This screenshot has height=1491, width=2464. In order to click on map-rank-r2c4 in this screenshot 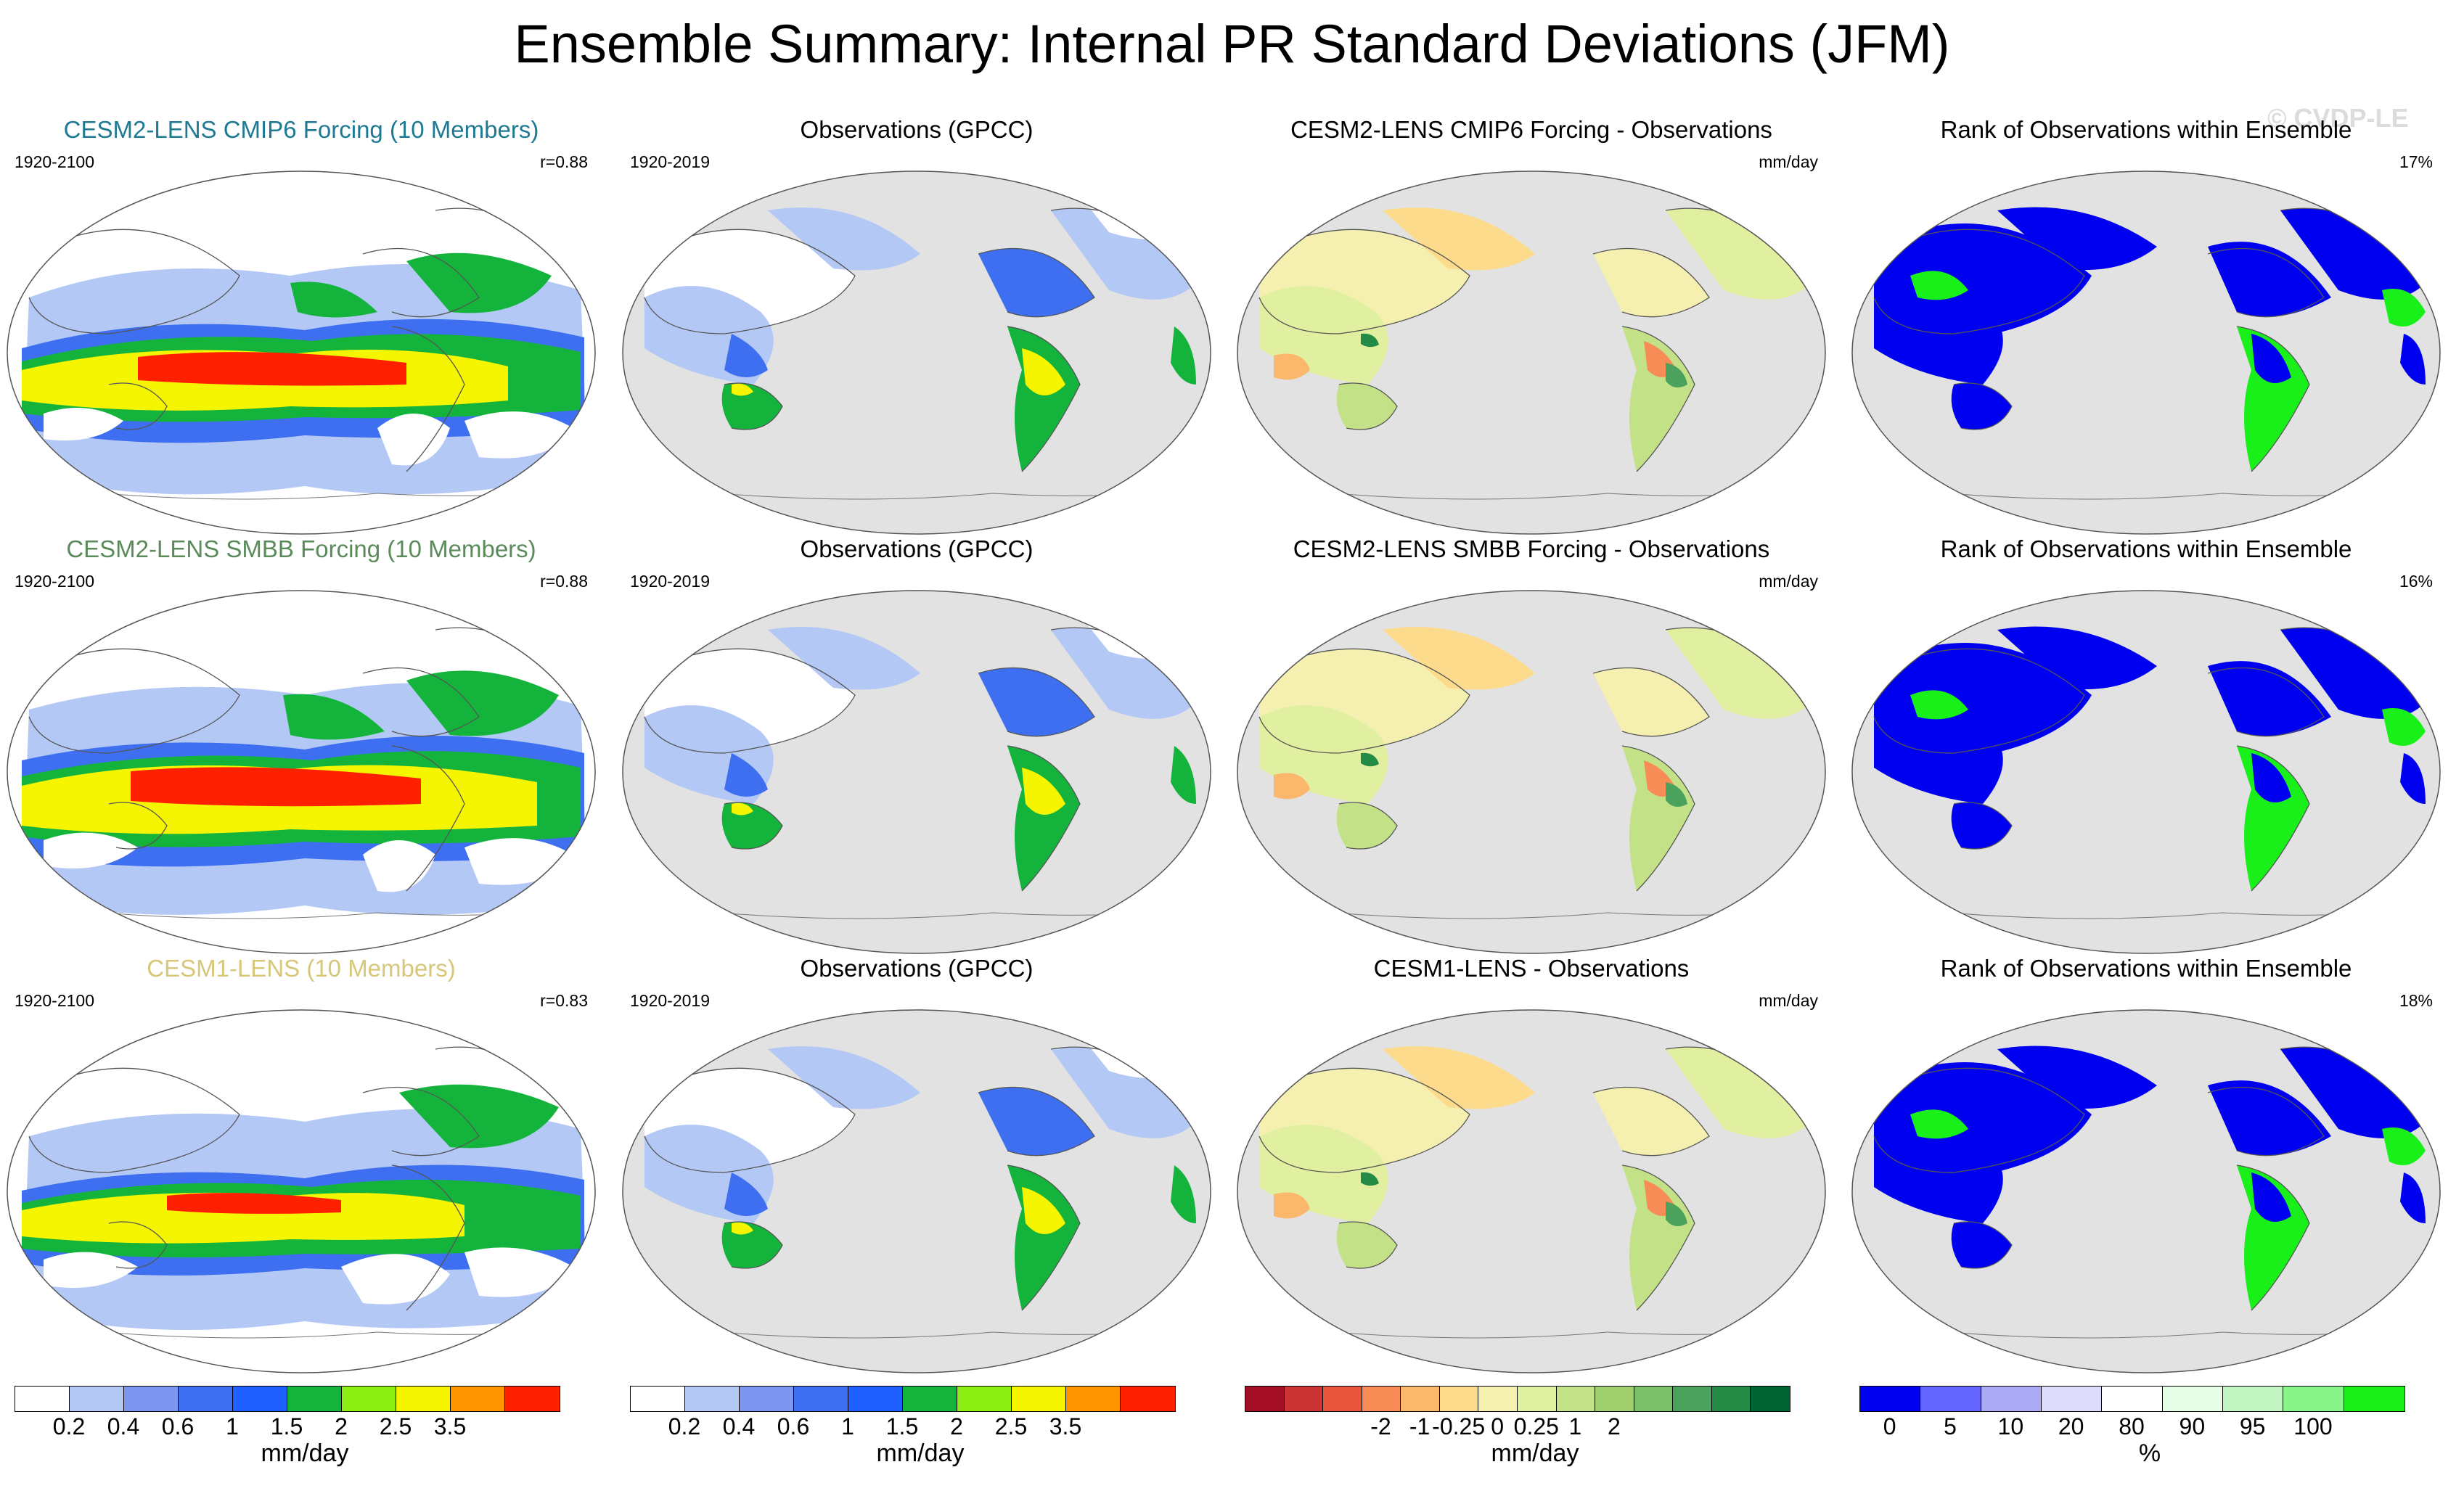, I will do `click(2146, 772)`.